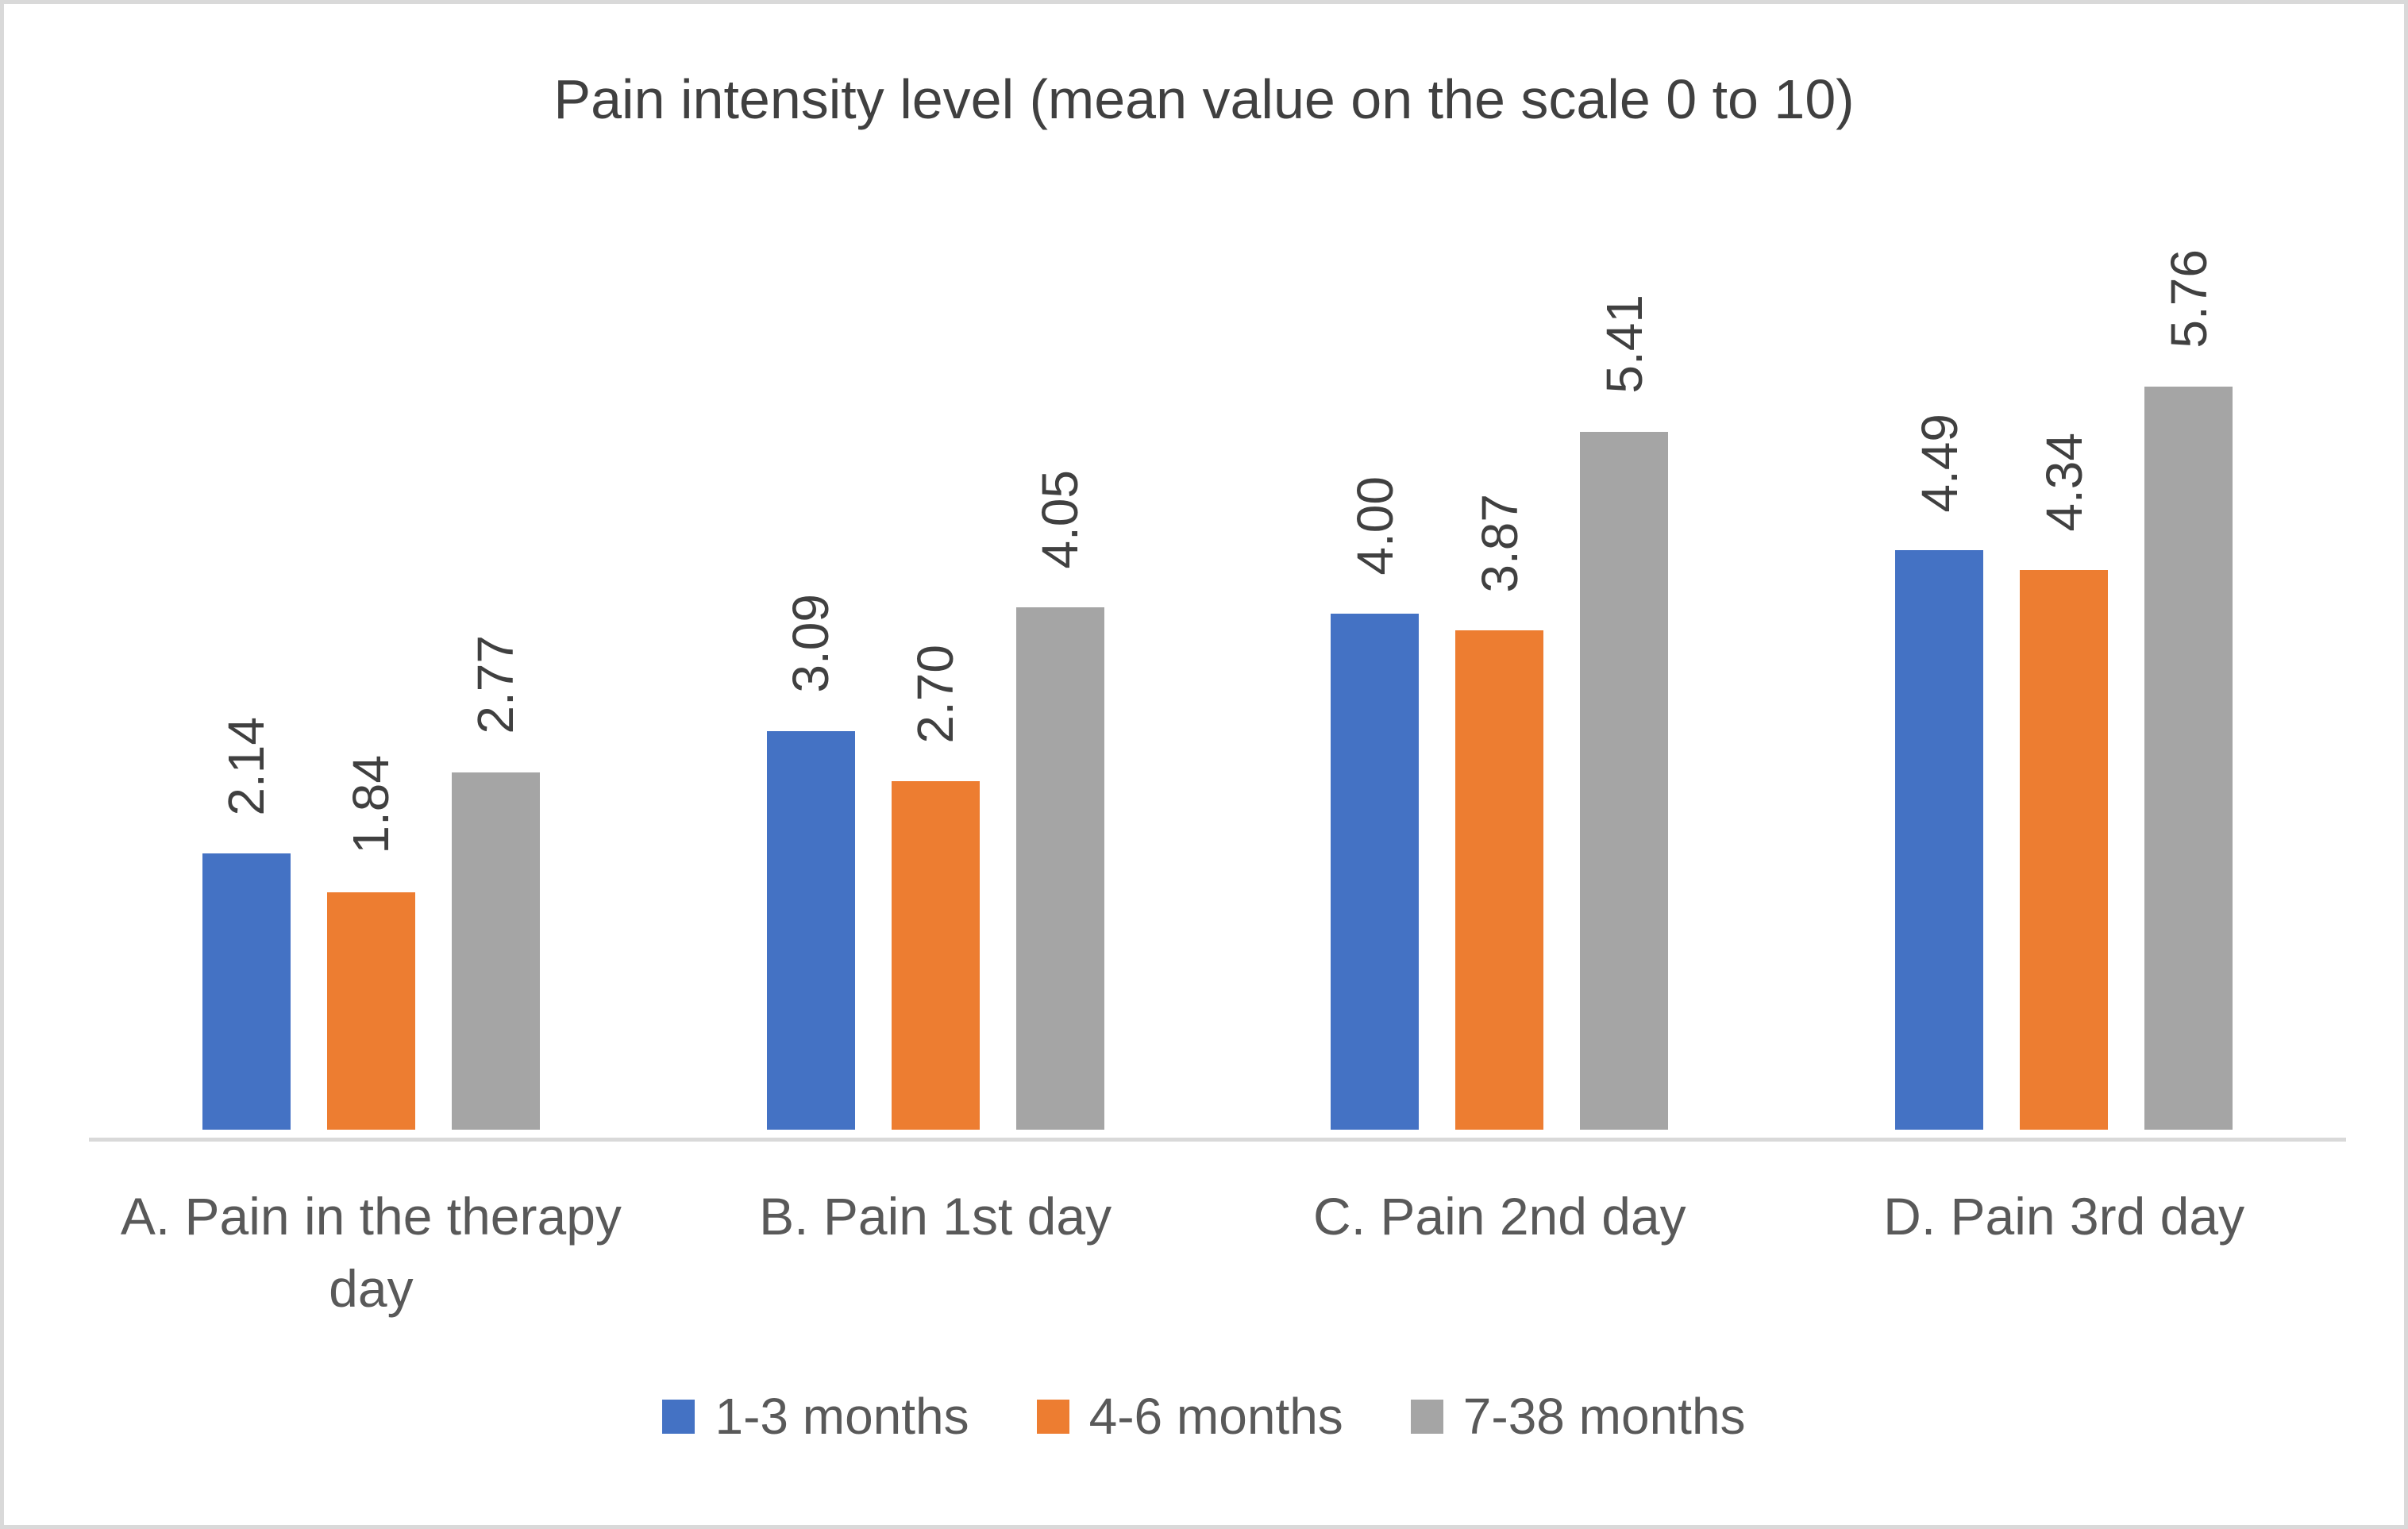 This screenshot has height=1529, width=2408. What do you see at coordinates (371, 1253) in the screenshot?
I see `x-axis-label: A. Pain in the therapy day` at bounding box center [371, 1253].